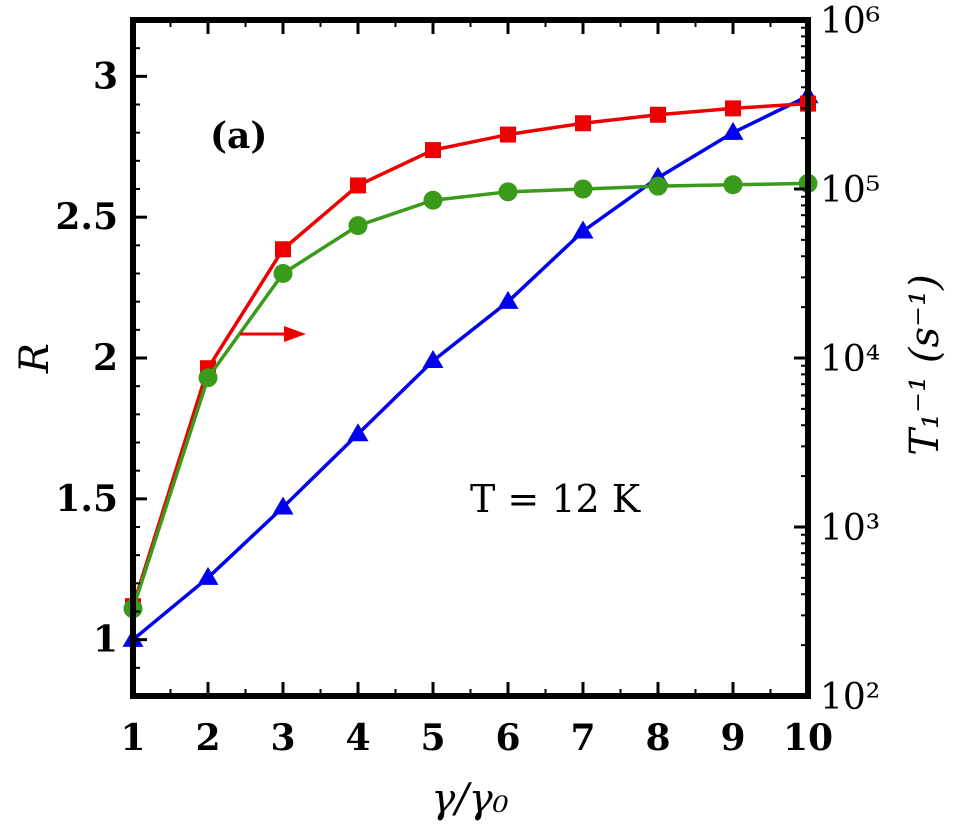 This screenshot has width=969, height=827. What do you see at coordinates (808, 738) in the screenshot?
I see `x-tick-label: 10` at bounding box center [808, 738].